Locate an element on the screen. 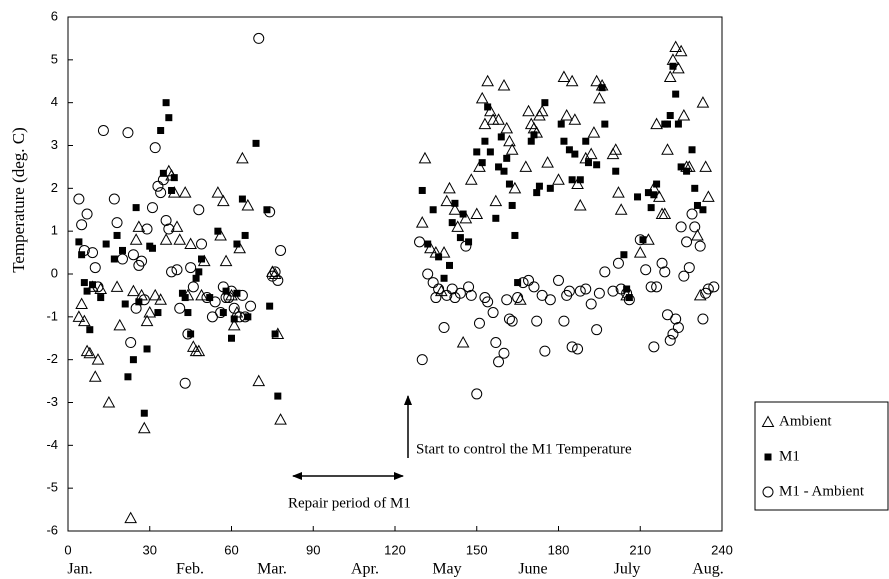  month-label: Aug. is located at coordinates (708, 569).